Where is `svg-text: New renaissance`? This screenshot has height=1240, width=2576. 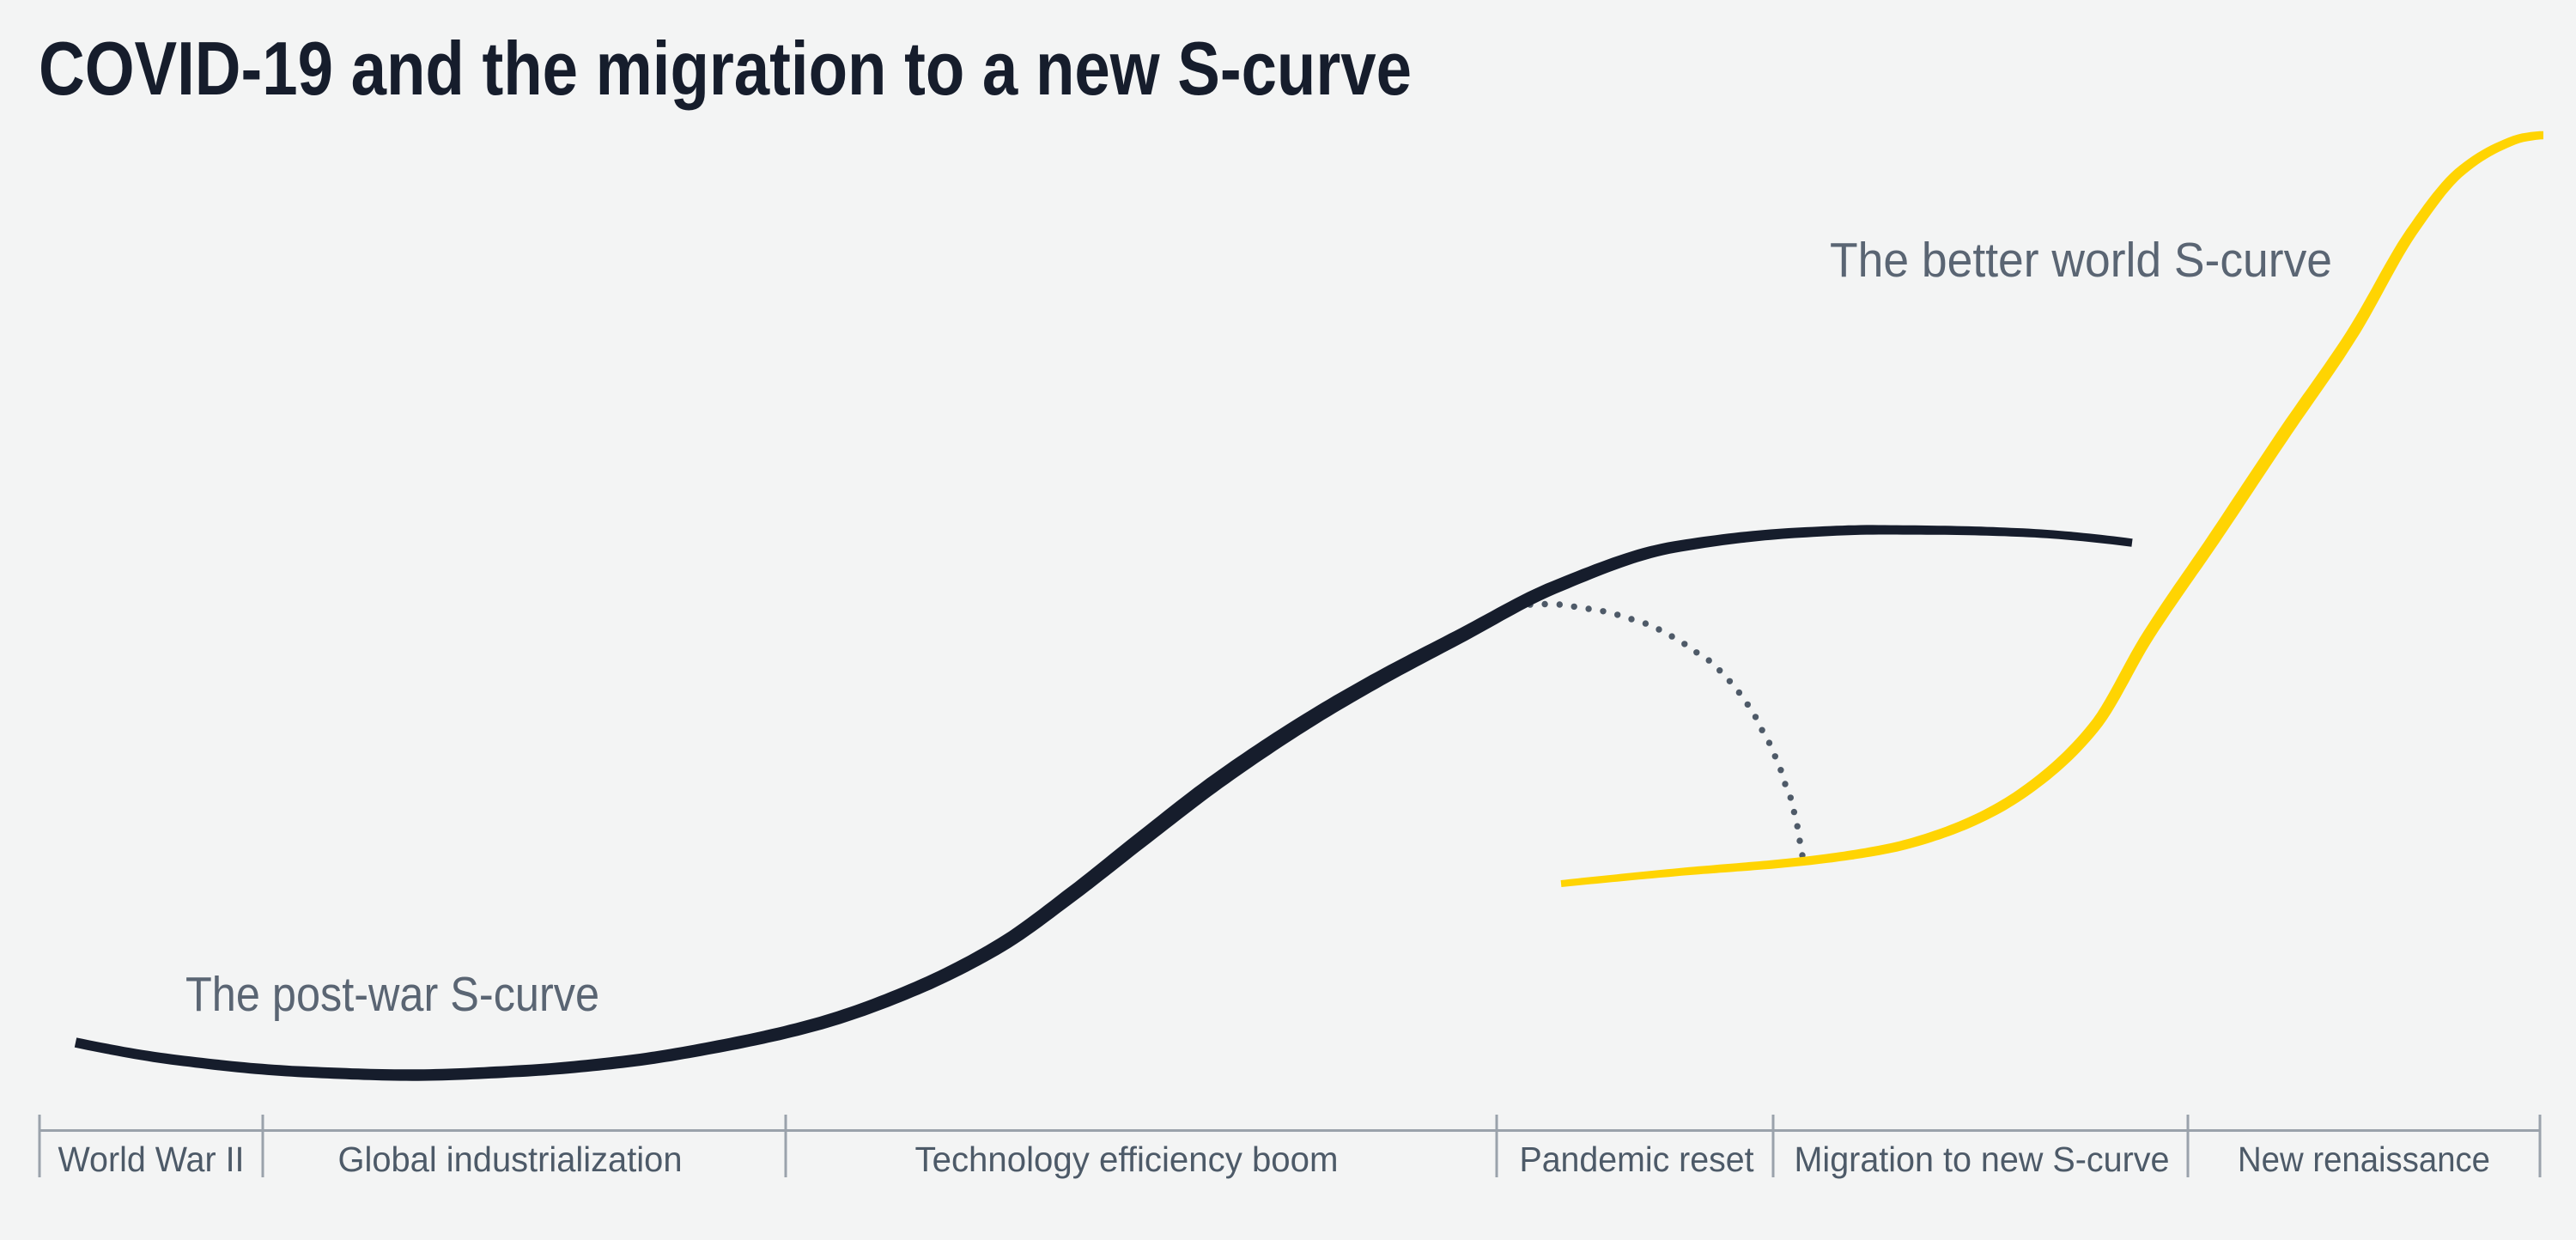 svg-text: New renaissance is located at coordinates (2364, 1159).